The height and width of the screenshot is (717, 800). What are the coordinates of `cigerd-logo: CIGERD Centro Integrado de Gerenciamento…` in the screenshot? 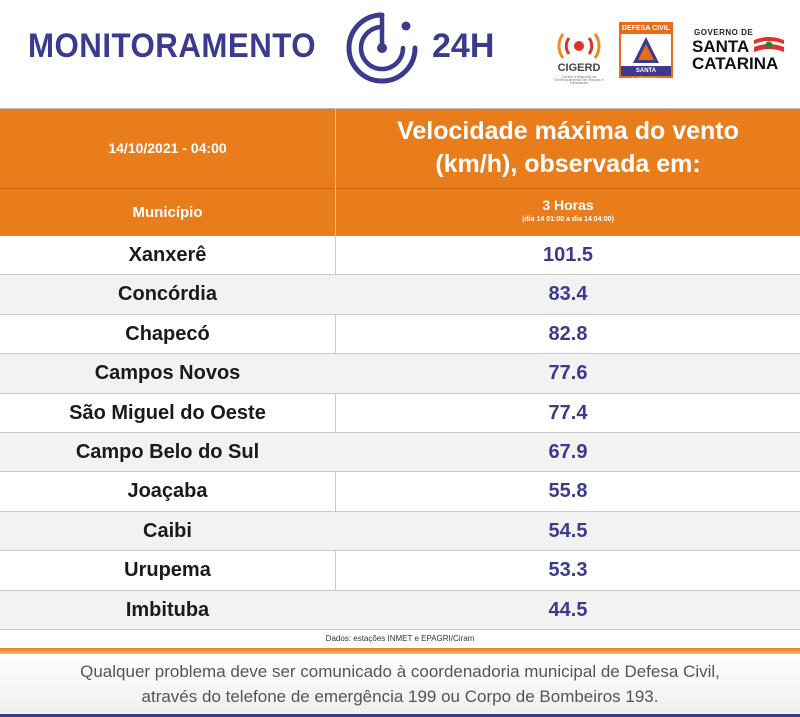 It's located at (579, 55).